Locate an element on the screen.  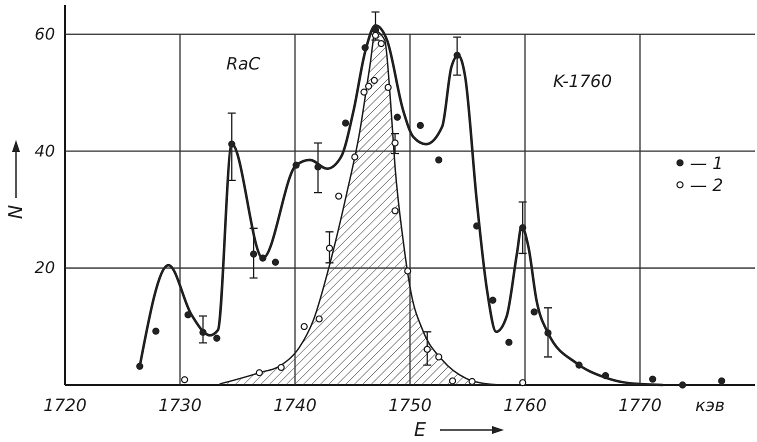
x-tick-label: 1720 is located at coordinates (65, 406).